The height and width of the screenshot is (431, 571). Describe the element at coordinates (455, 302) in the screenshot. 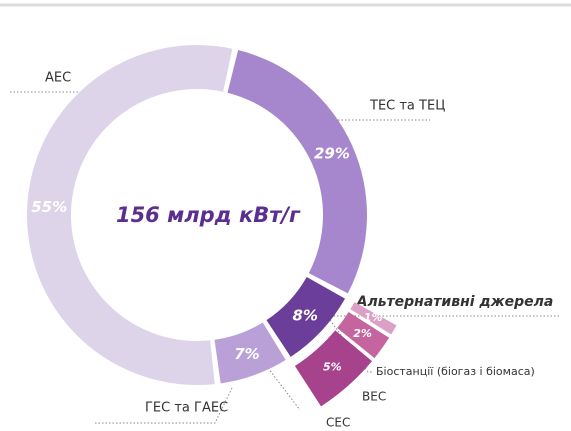

I see `segment-label: Альтернативні джерела` at that location.